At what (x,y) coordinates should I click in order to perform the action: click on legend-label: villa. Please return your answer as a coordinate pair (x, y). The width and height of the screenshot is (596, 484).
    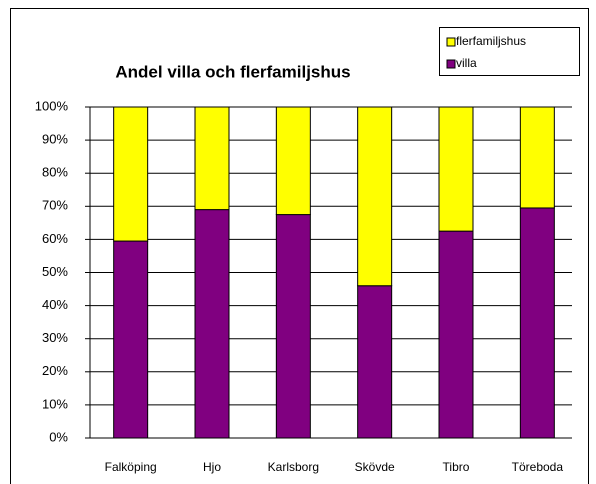
    Looking at the image, I should click on (466, 63).